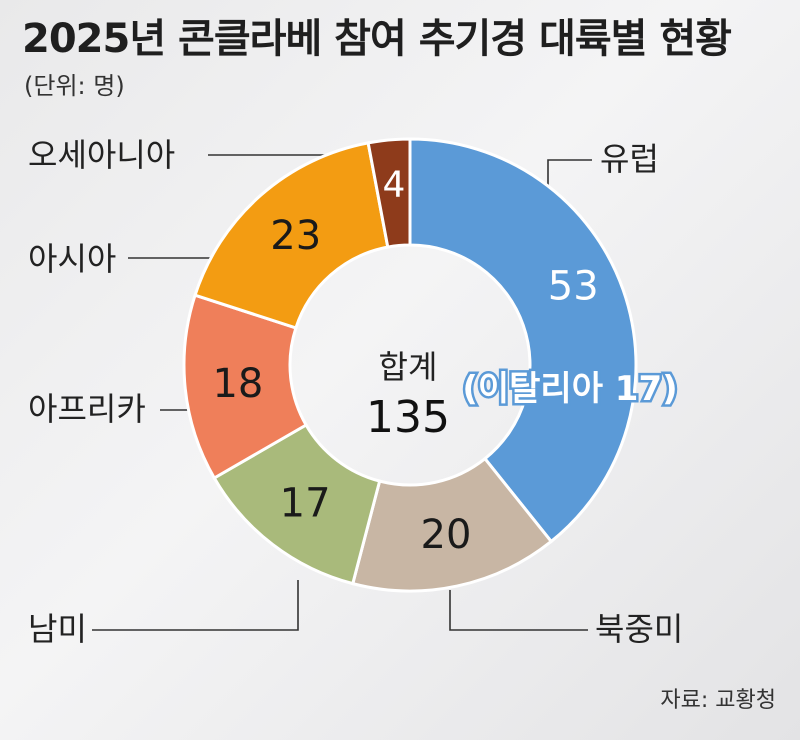 The width and height of the screenshot is (800, 740). What do you see at coordinates (569, 389) in the screenshot?
I see `italy-annotation: (이탈리아 17)` at bounding box center [569, 389].